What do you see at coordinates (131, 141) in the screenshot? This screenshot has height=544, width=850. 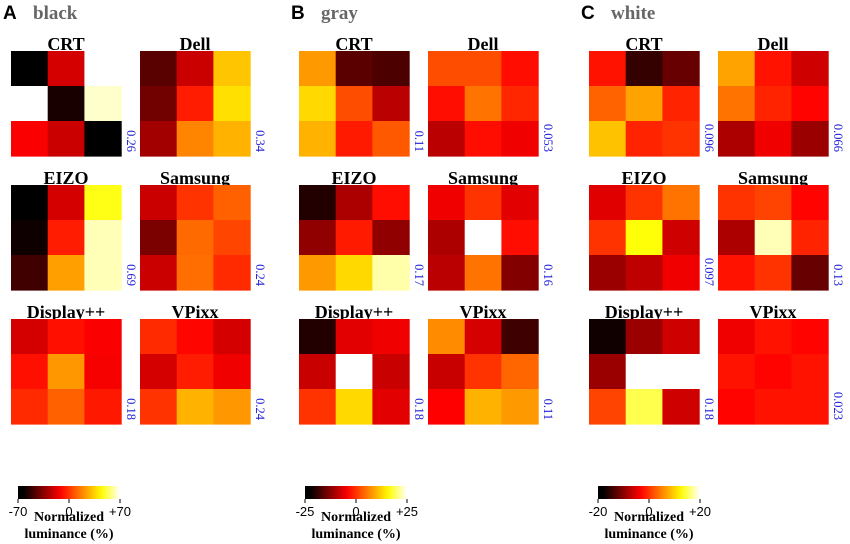 I see `value-label: 0.26` at bounding box center [131, 141].